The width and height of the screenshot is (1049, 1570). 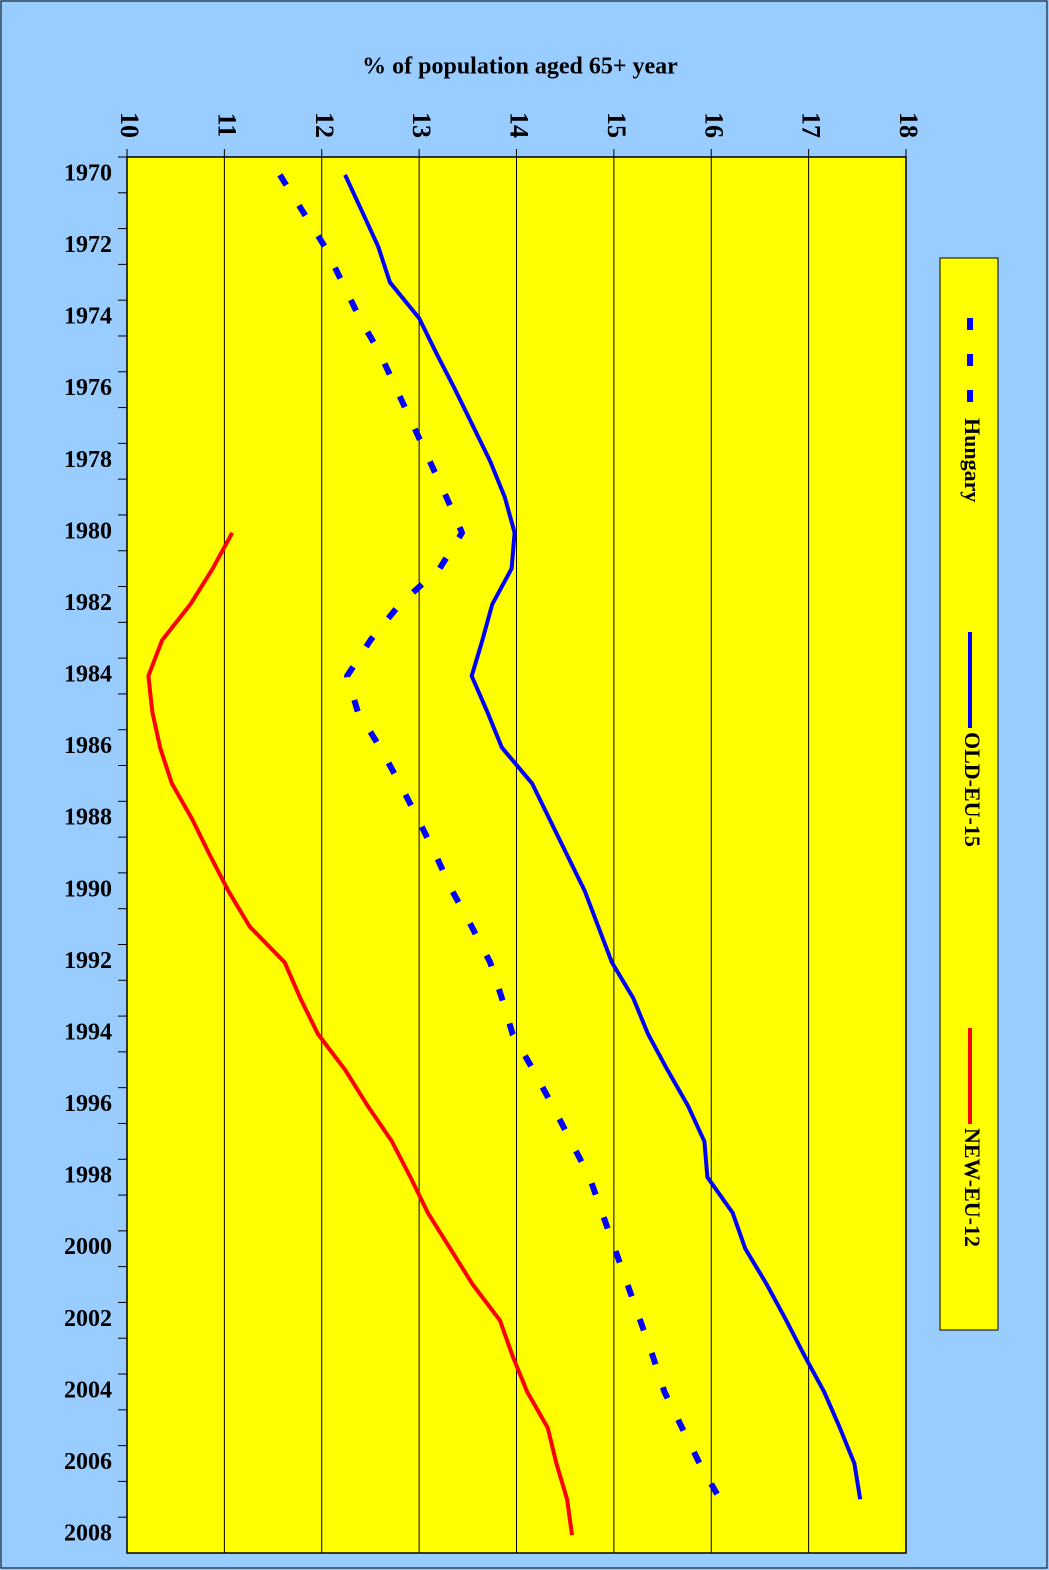 What do you see at coordinates (226, 125) in the screenshot?
I see `x-tick-label: 11` at bounding box center [226, 125].